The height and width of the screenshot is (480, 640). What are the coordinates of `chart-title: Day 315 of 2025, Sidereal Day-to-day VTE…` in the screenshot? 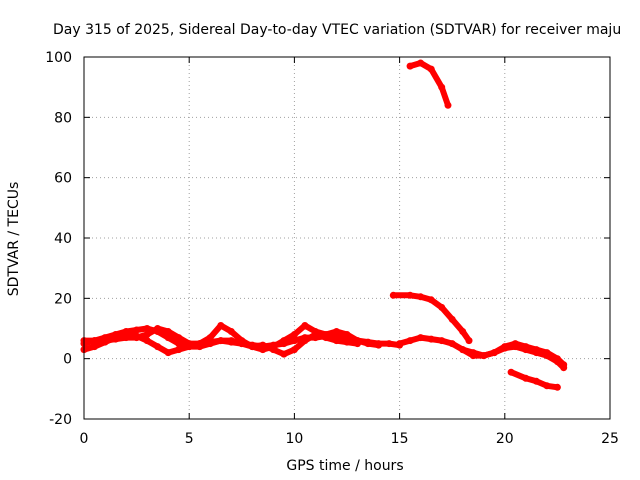 It's located at (337, 30).